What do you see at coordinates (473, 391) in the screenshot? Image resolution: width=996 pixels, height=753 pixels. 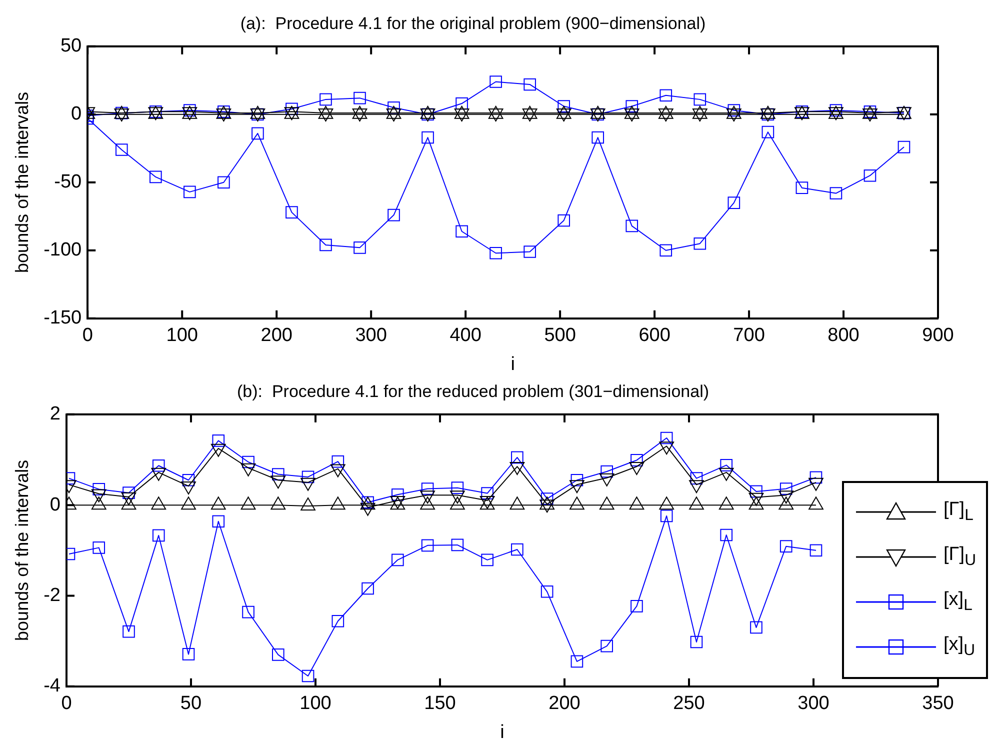 I see `chart-title: (b): Procedure 4.1 for the reduced problem (301−dimensional)` at bounding box center [473, 391].